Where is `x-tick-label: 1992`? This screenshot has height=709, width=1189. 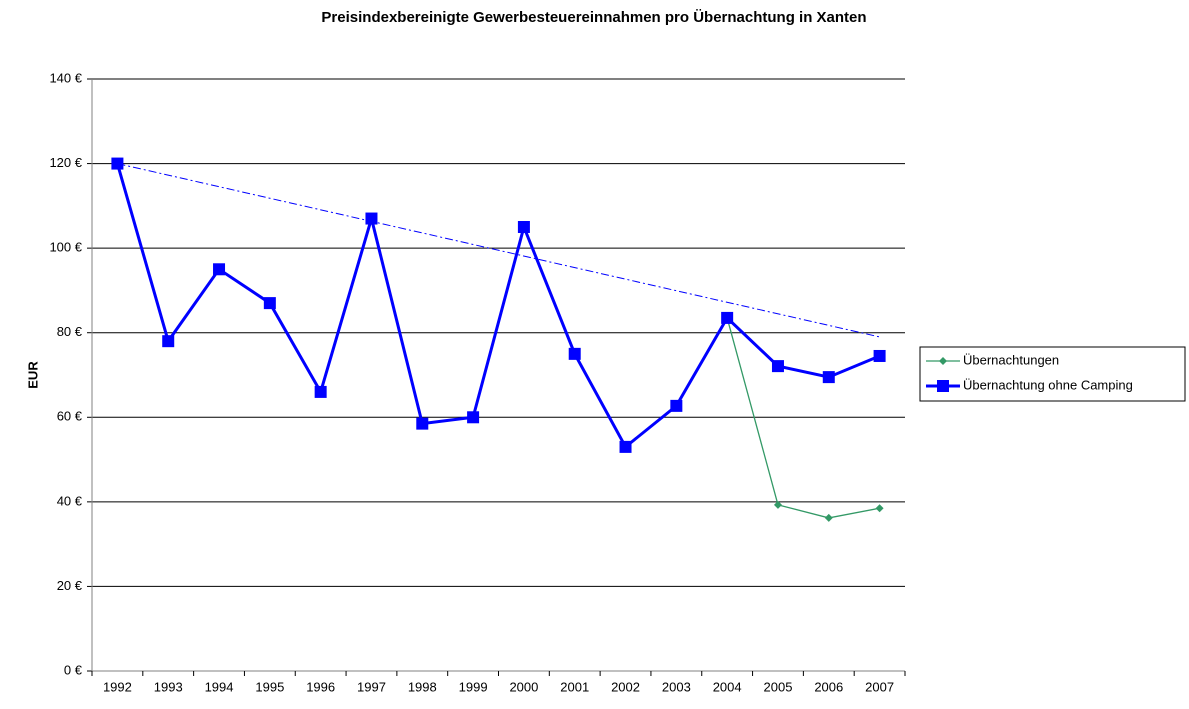
x-tick-label: 1992 is located at coordinates (117, 686).